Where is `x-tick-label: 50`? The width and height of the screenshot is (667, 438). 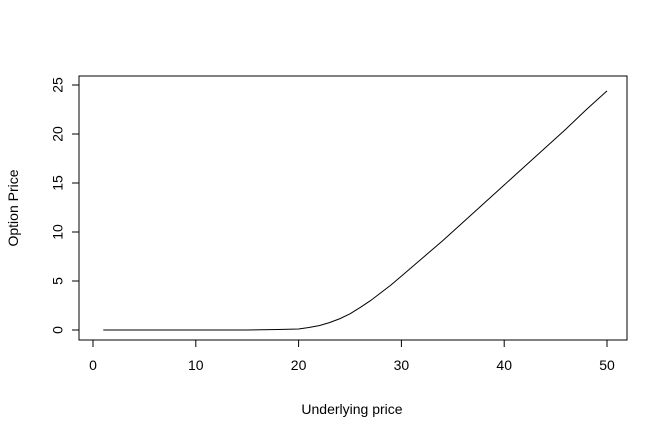
x-tick-label: 50 is located at coordinates (607, 365).